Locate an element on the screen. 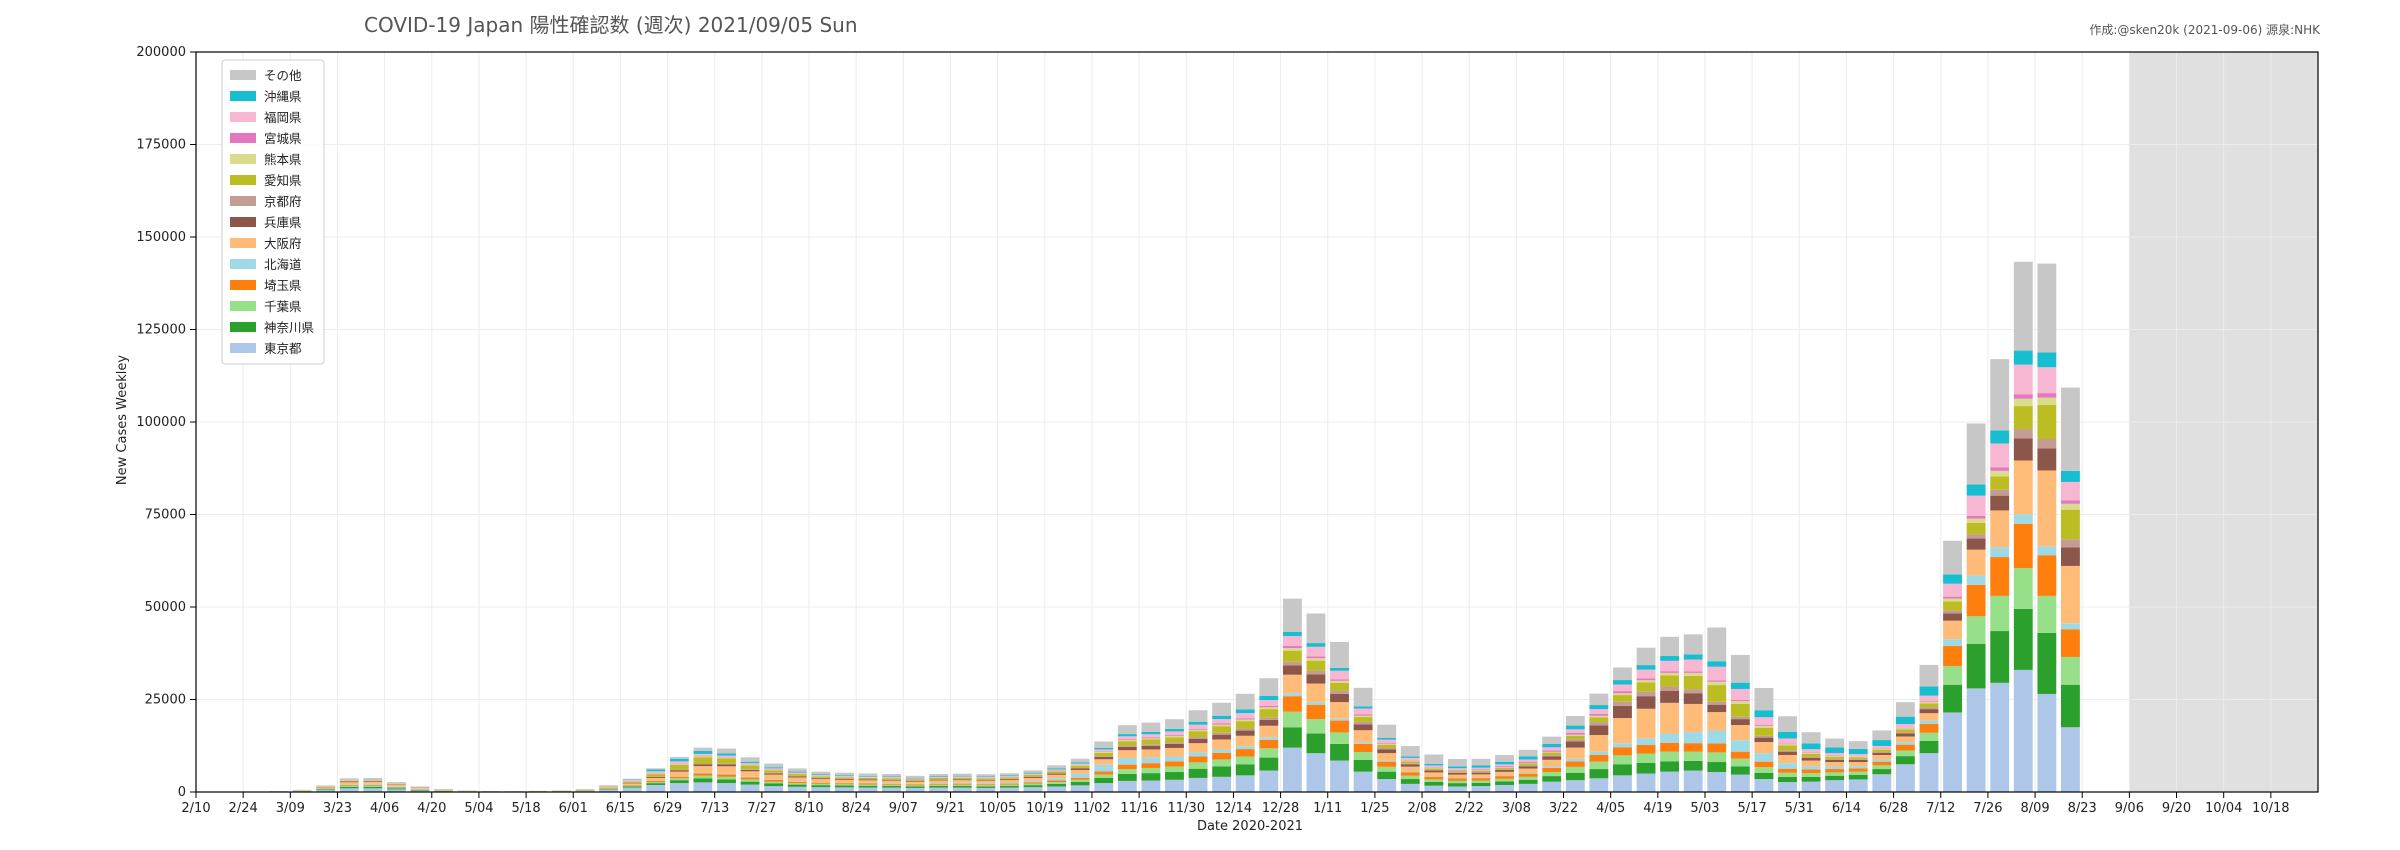 The width and height of the screenshot is (2400, 850). x-tick-label: 2/10 is located at coordinates (195, 808).